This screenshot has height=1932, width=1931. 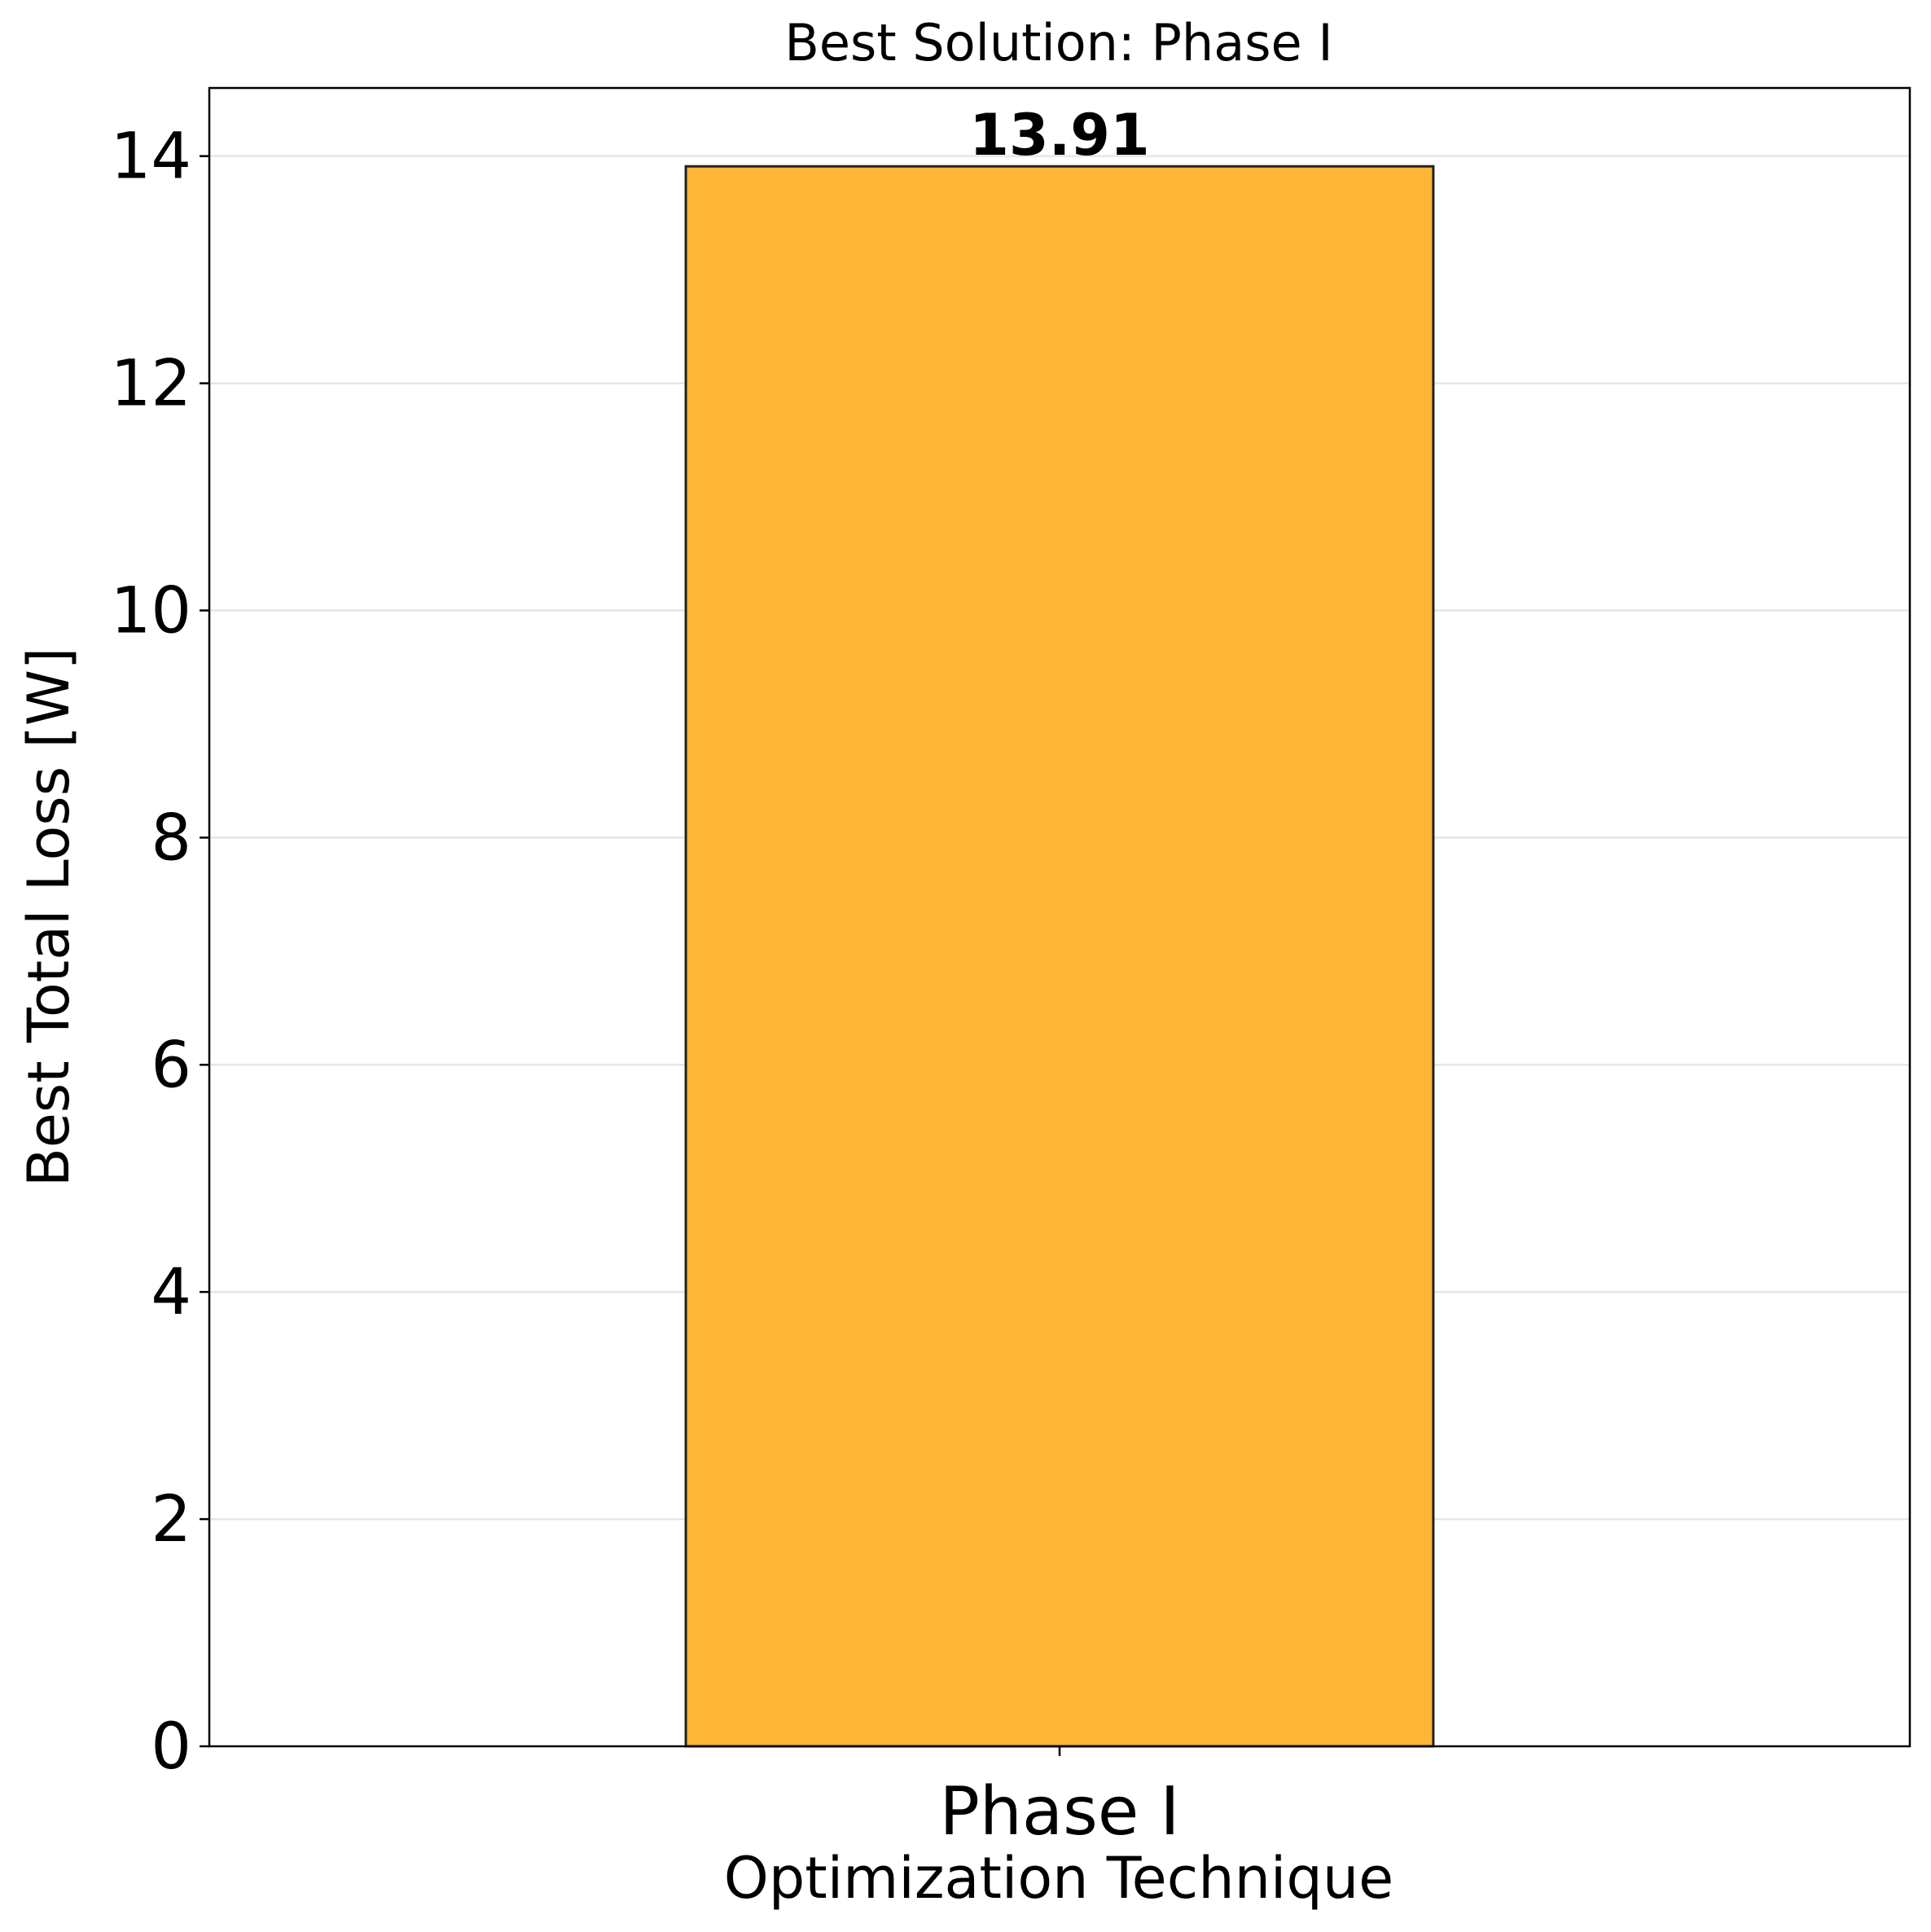 I want to click on y-axis-label: Best Total Loss [W], so click(x=48, y=918).